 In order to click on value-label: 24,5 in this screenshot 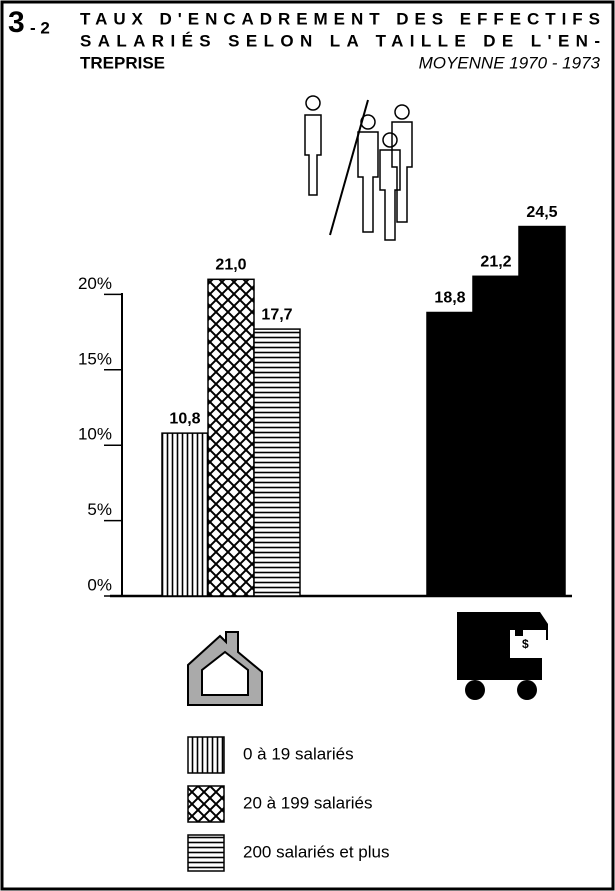, I will do `click(541, 212)`.